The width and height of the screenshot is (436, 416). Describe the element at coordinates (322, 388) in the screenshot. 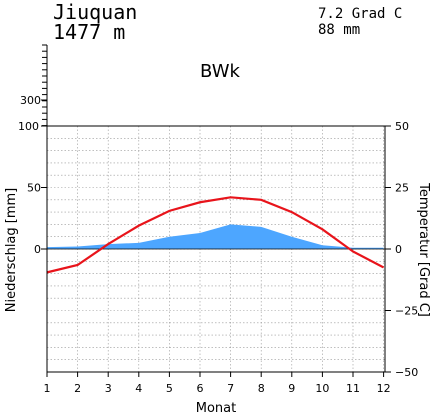

I see `x-tick-label: 10` at that location.